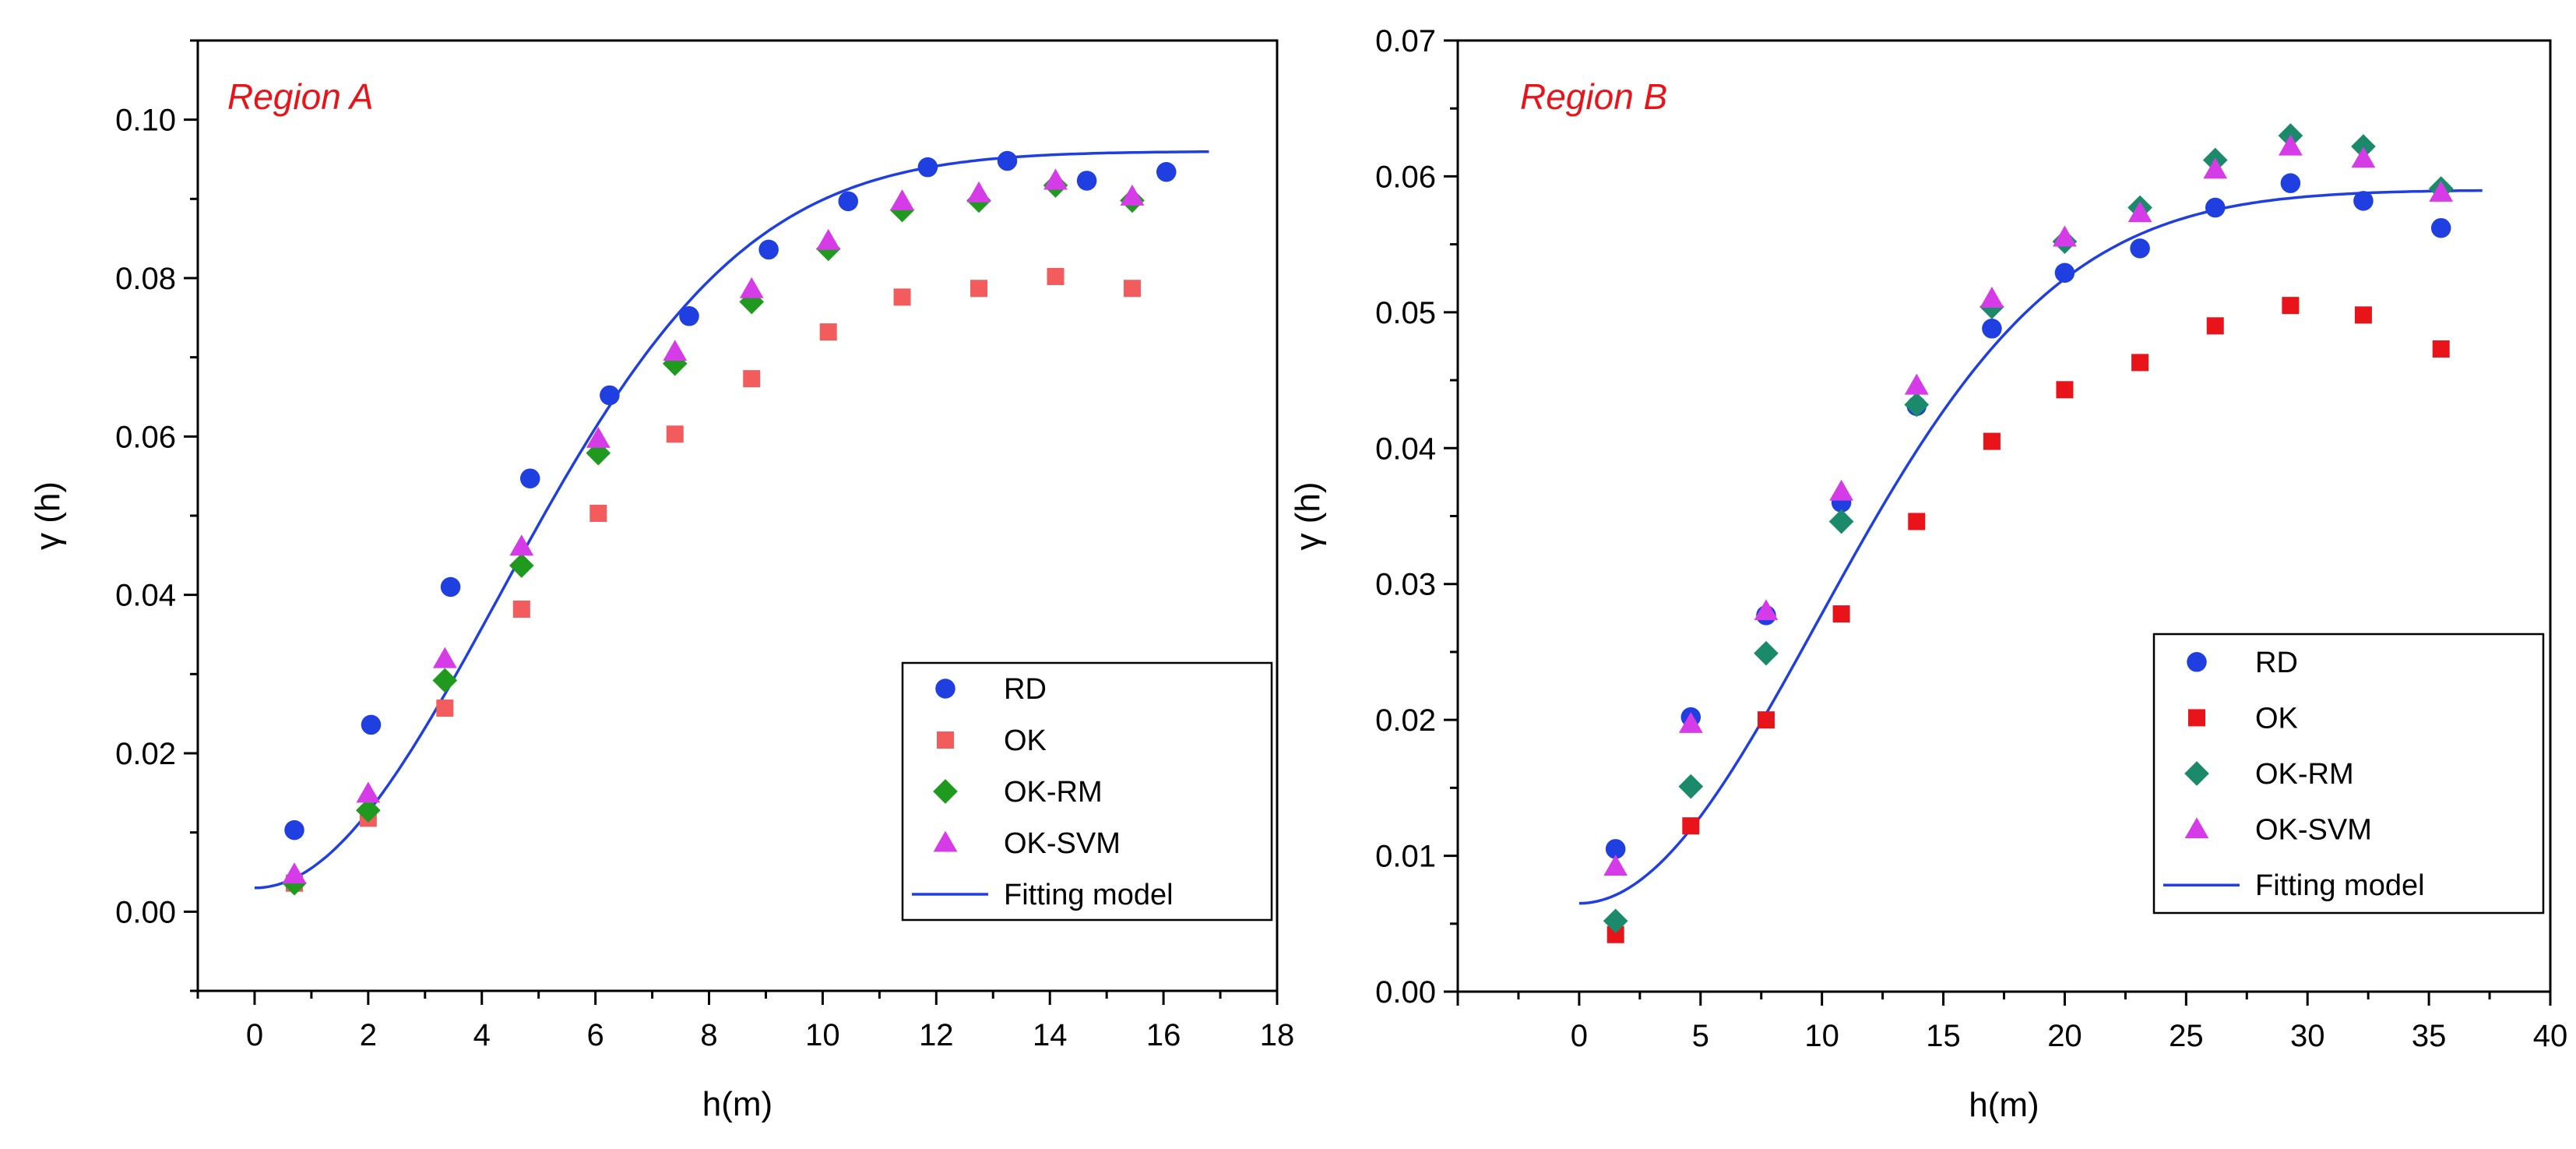 The width and height of the screenshot is (2576, 1149). What do you see at coordinates (1700, 1036) in the screenshot?
I see `x-tick-label: 5` at bounding box center [1700, 1036].